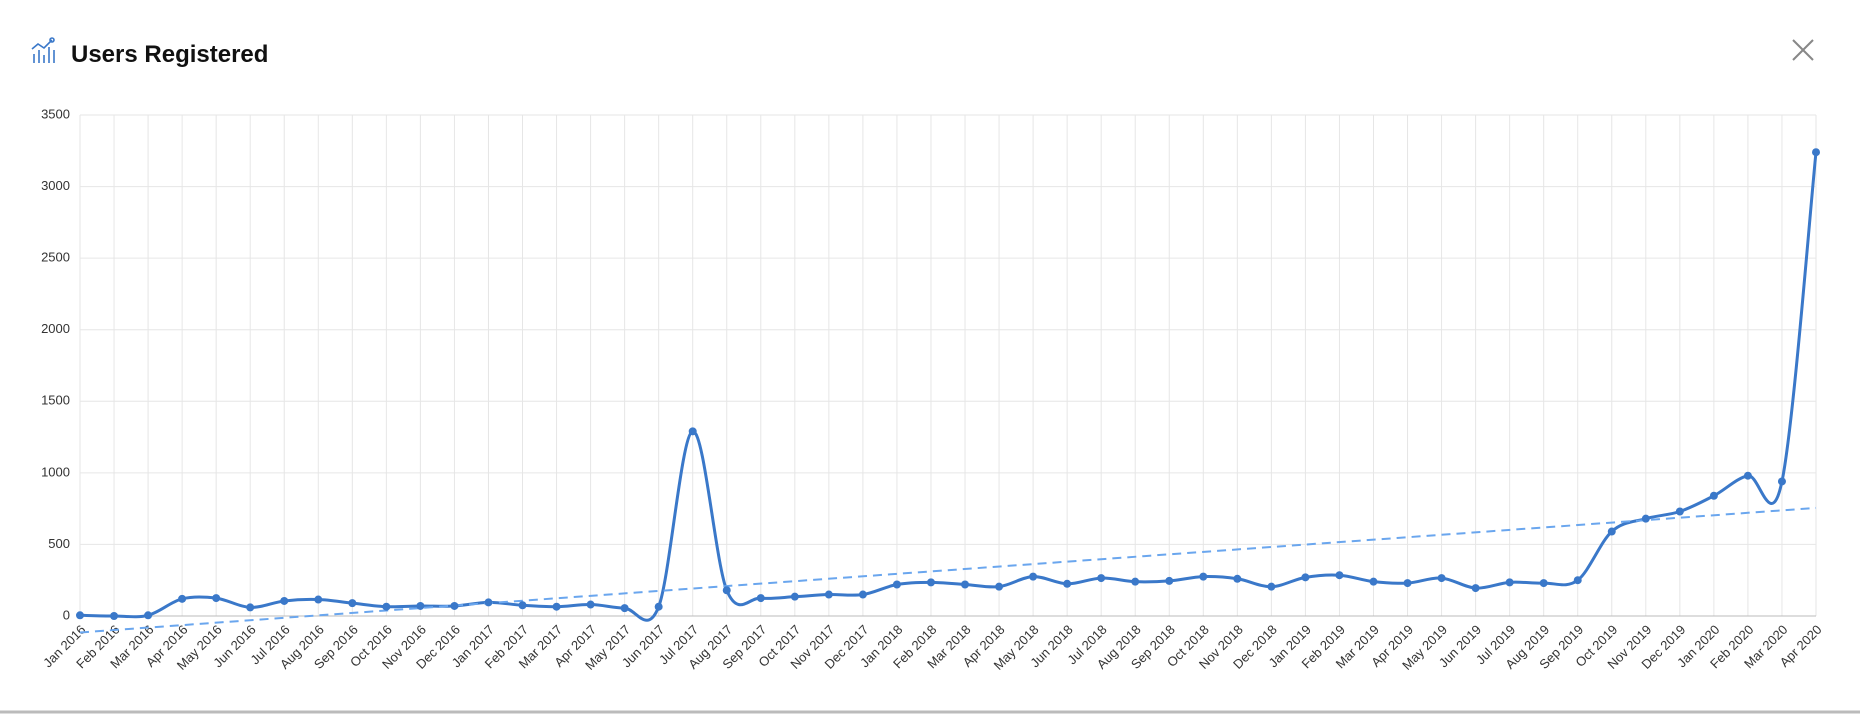 The image size is (1860, 714). Describe the element at coordinates (55, 400) in the screenshot. I see `y-tick-label: 1500` at that location.